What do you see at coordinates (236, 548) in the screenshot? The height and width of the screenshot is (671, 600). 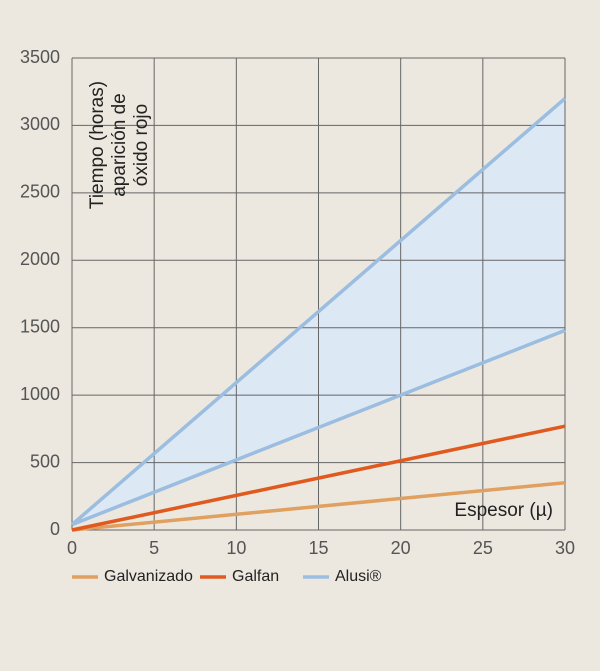 I see `x-tick-label: 10` at bounding box center [236, 548].